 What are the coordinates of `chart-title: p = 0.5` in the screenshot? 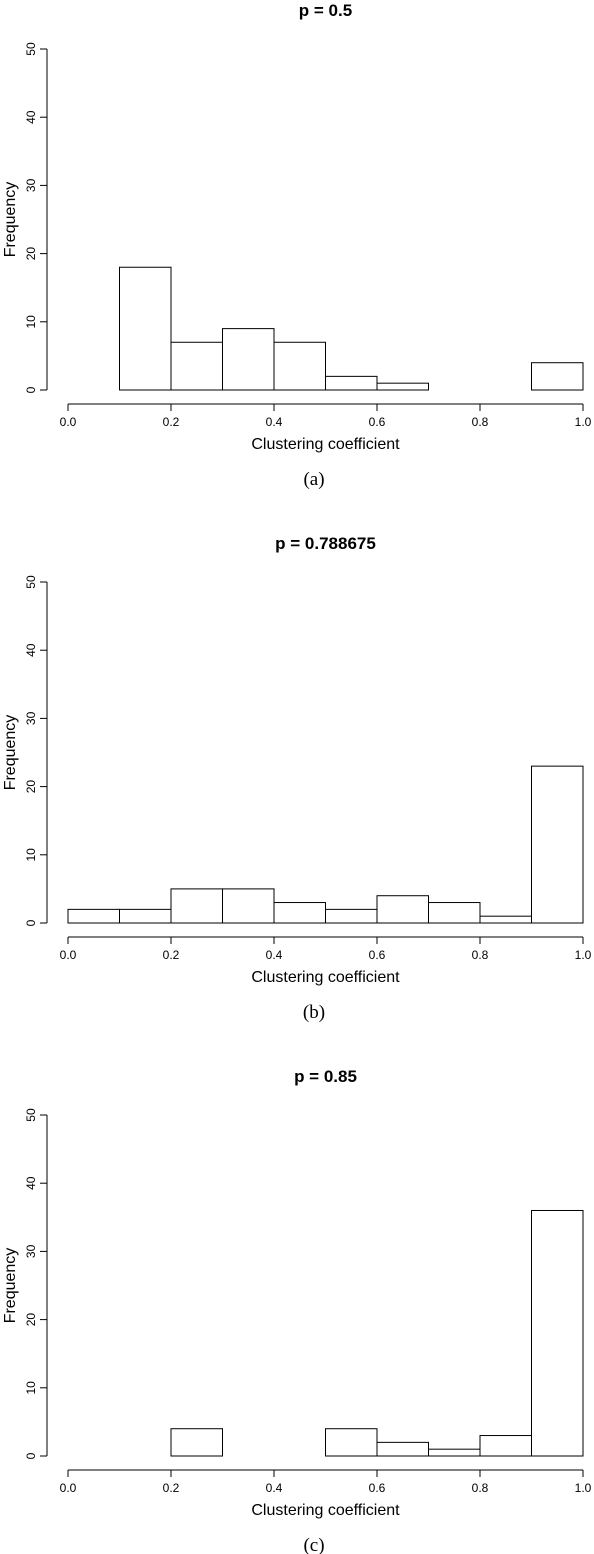 It's located at (325, 10).